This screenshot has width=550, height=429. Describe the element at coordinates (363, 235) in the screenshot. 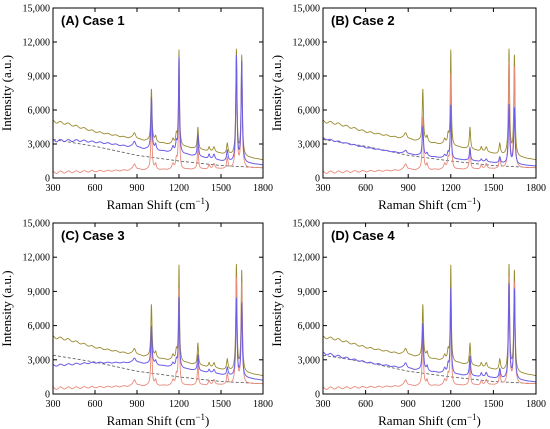

I see `panel-title: (D) Case 4` at that location.